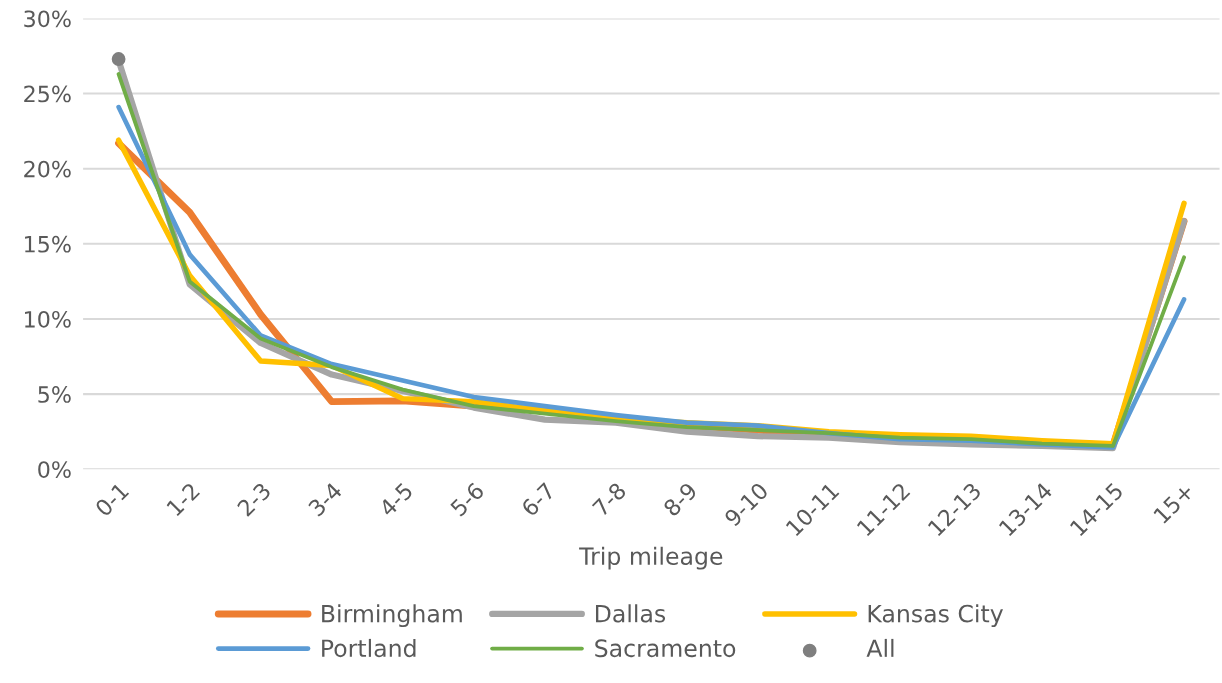 The height and width of the screenshot is (683, 1222). Describe the element at coordinates (396, 500) in the screenshot. I see `x-tick-label: 4-5` at that location.